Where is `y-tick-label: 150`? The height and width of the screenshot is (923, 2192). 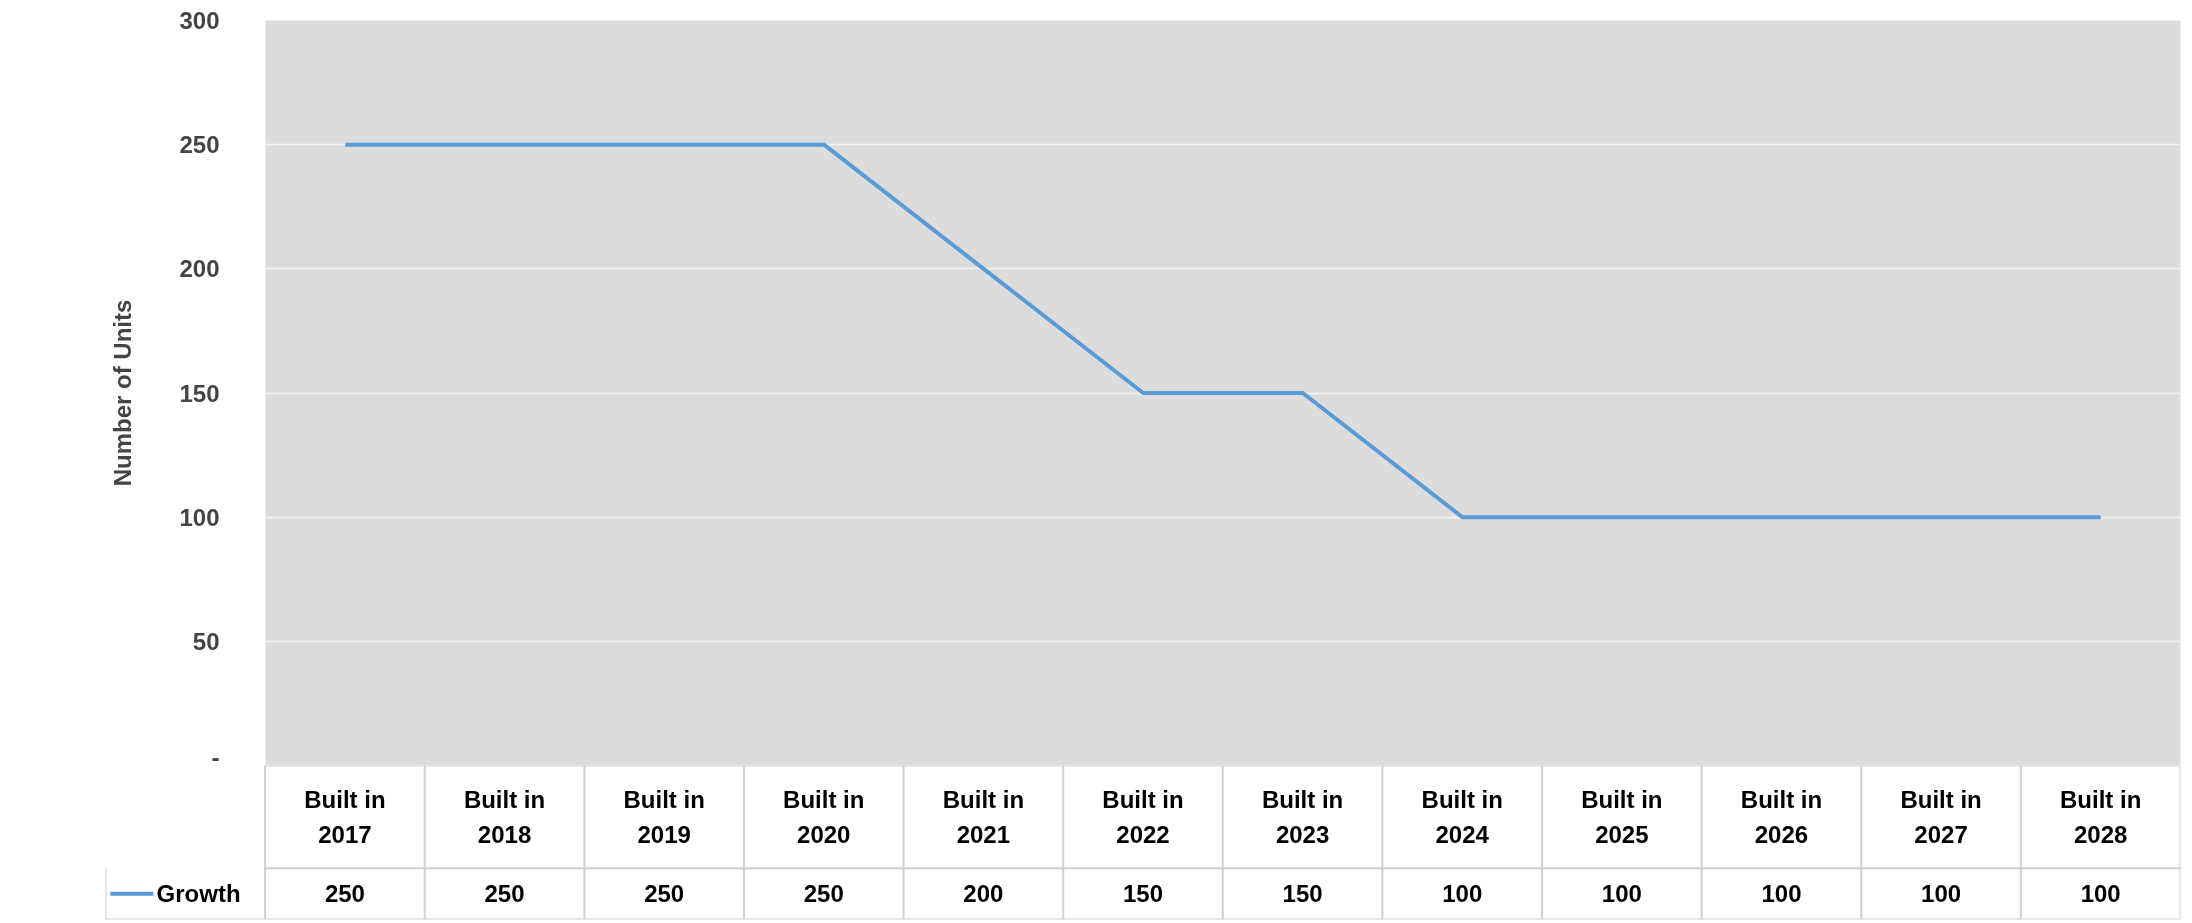 y-tick-label: 150 is located at coordinates (199, 393).